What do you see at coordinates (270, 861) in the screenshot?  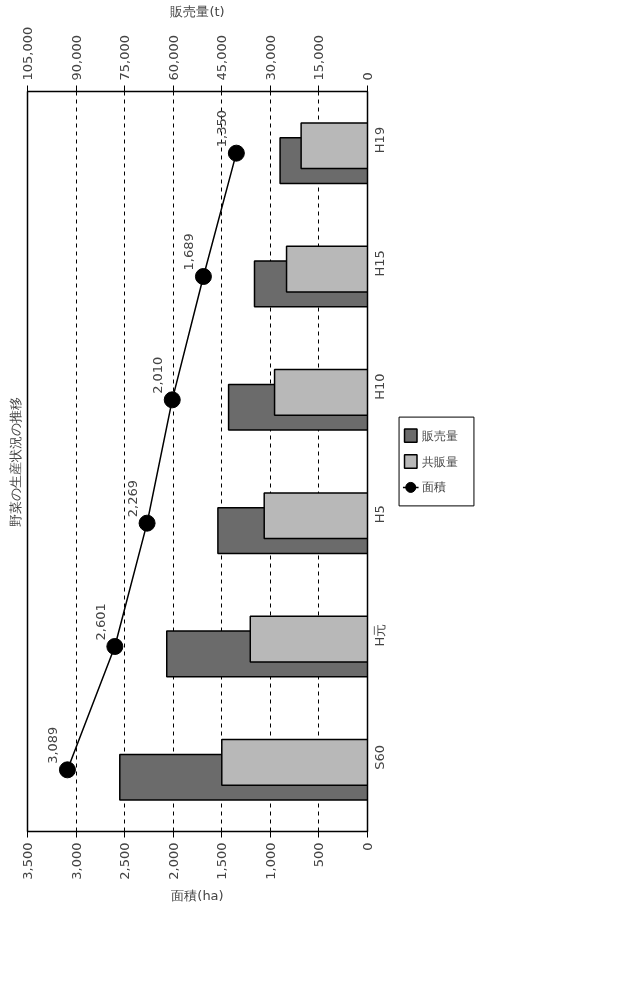 I see `x-tick-label: 1,000` at bounding box center [270, 861].